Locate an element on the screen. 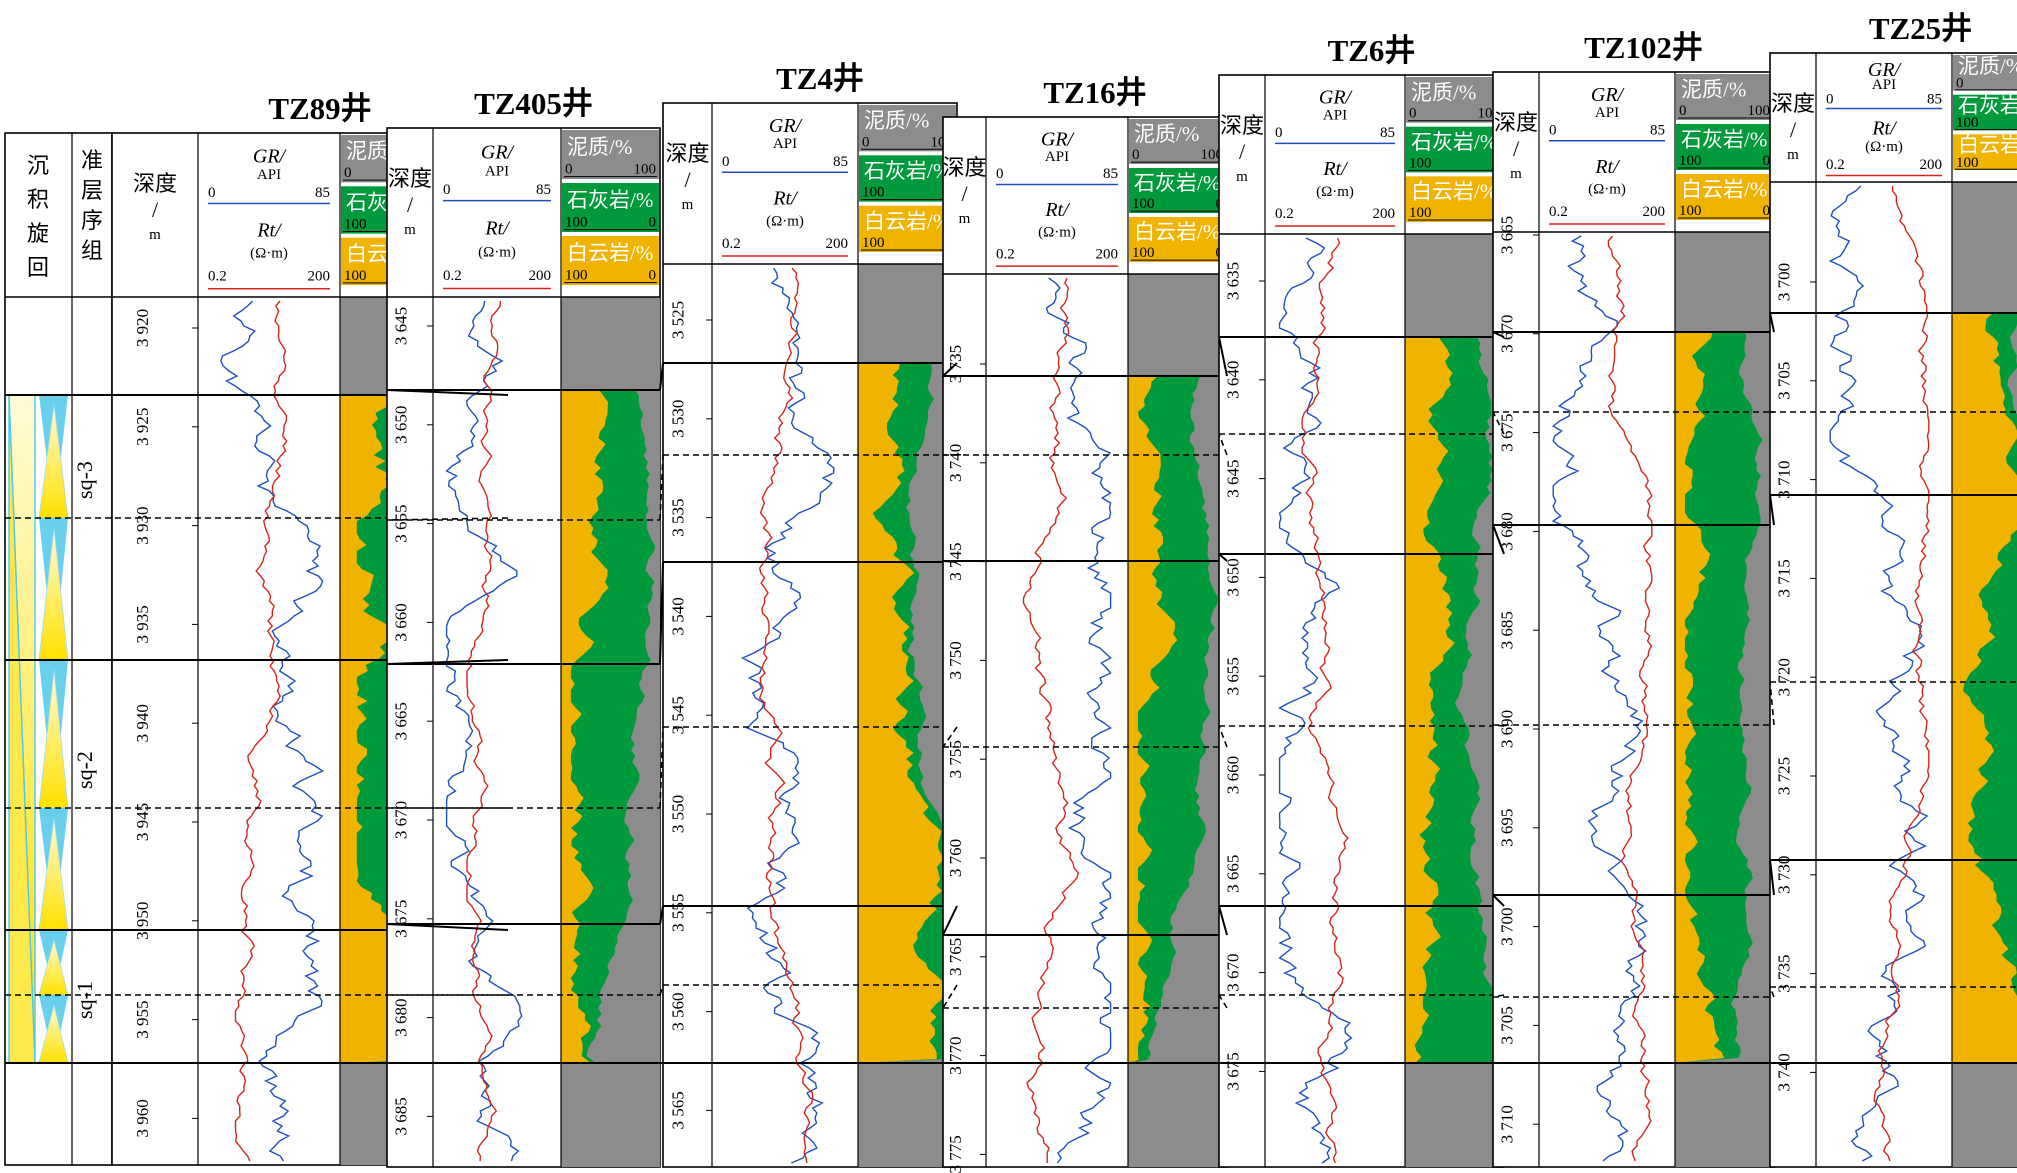 The width and height of the screenshot is (2017, 1173). depth-tick-label: 3 530 is located at coordinates (678, 419).